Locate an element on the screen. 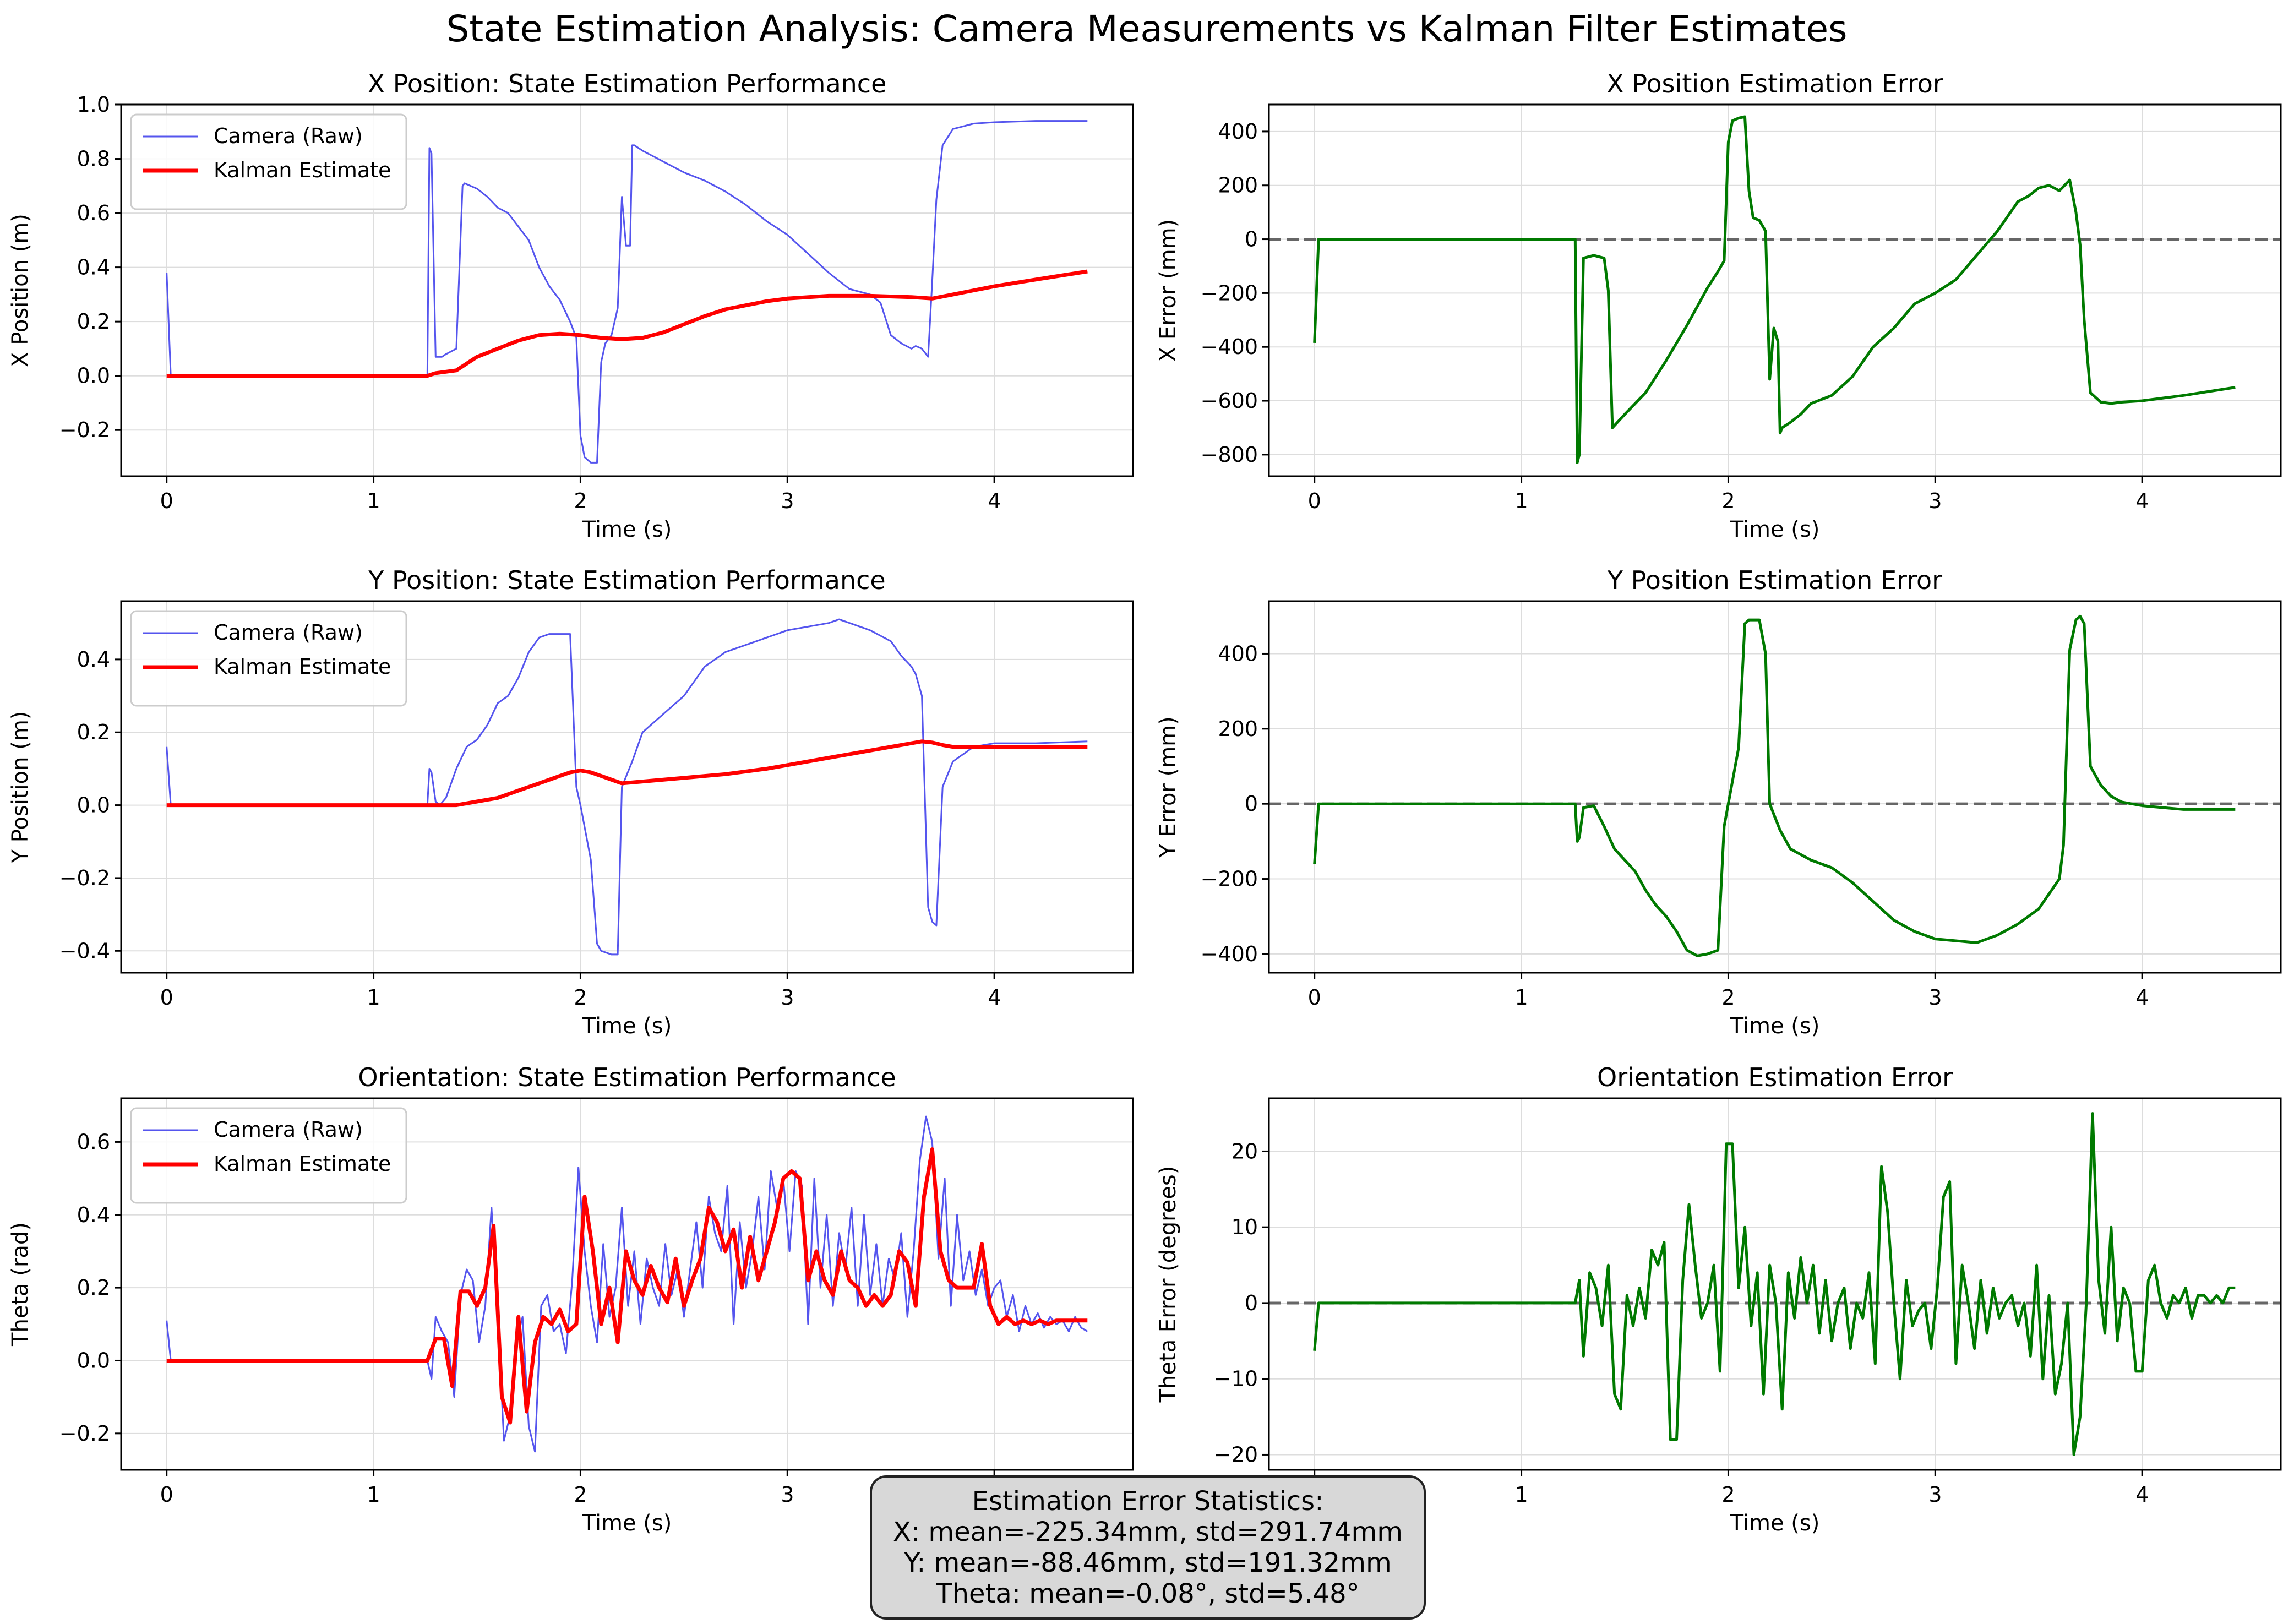  y-tick-label: 10 is located at coordinates (1245, 1227).